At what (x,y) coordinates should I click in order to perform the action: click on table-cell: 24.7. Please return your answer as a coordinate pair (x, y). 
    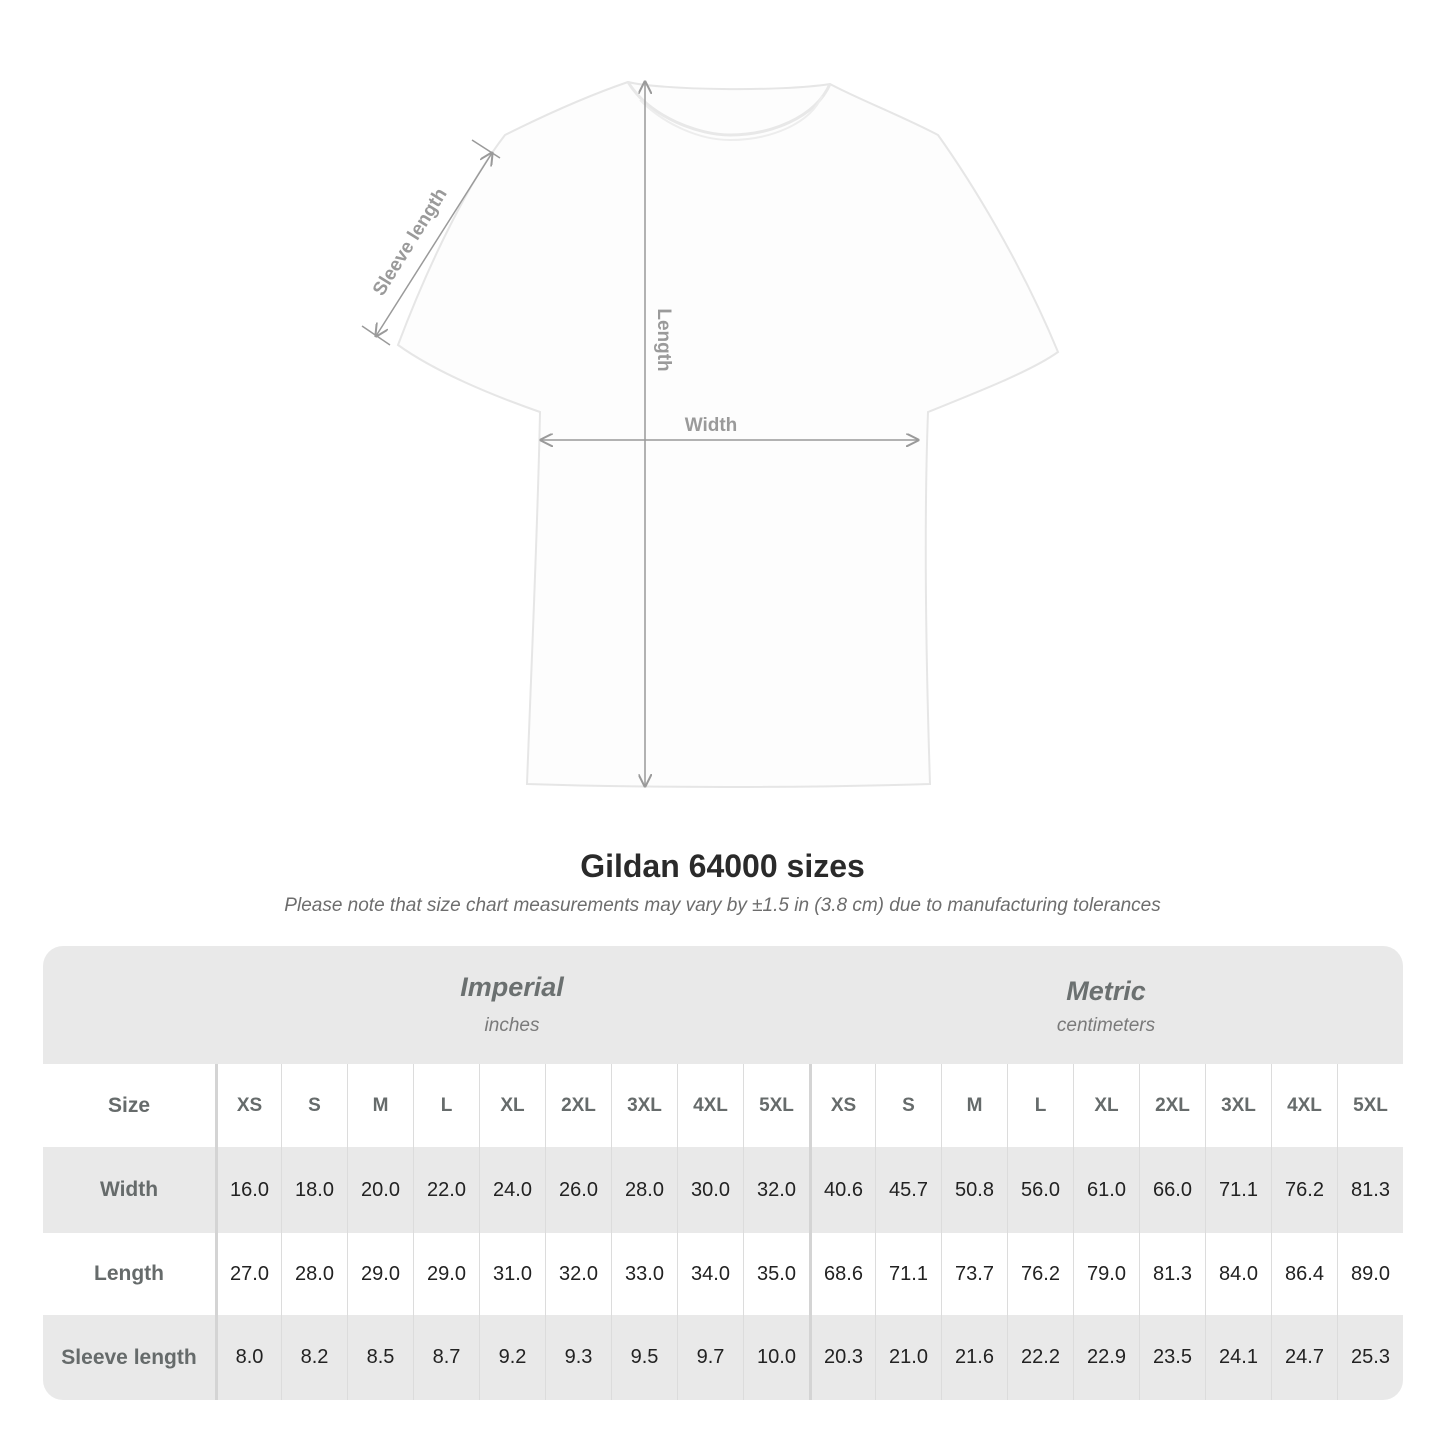
    Looking at the image, I should click on (1304, 1357).